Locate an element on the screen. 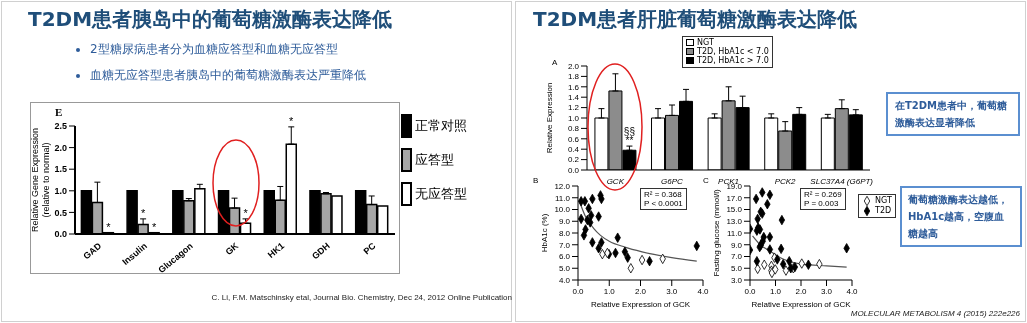  y-axis-title: Relative Gene Expression (relative to normal) is located at coordinates (40, 180).